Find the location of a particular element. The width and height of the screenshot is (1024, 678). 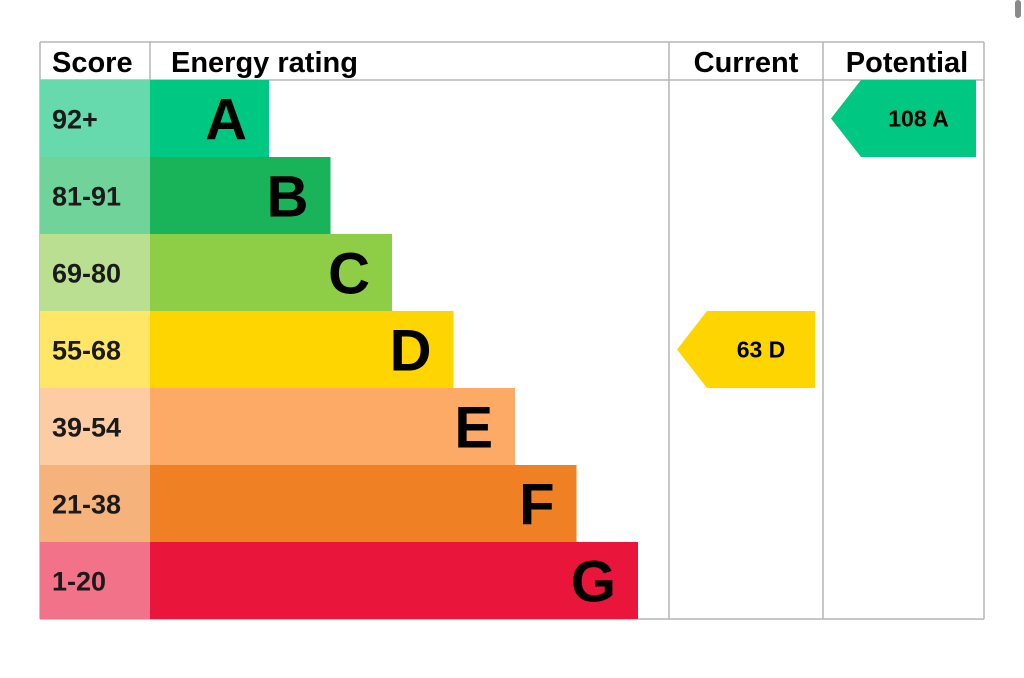

score-label: 1-20 is located at coordinates (79, 582).